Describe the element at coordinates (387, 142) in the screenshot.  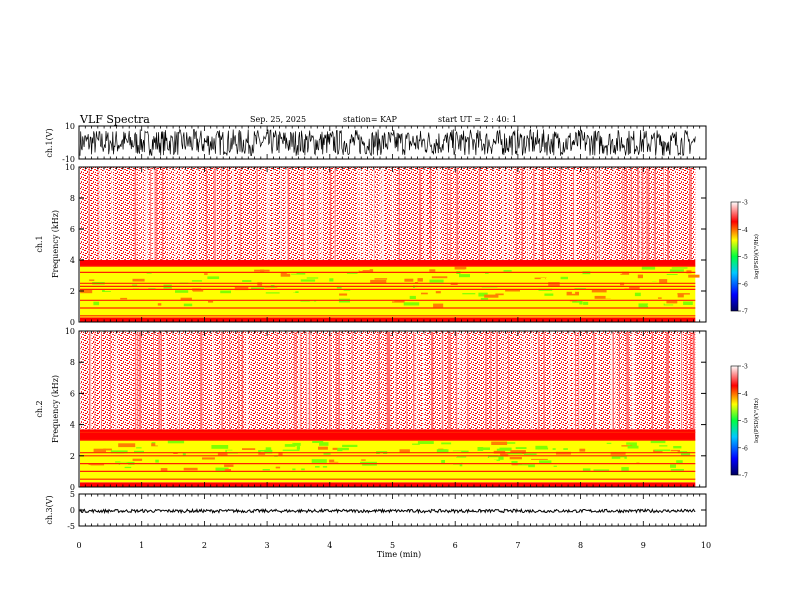
I see `ch1-trace` at that location.